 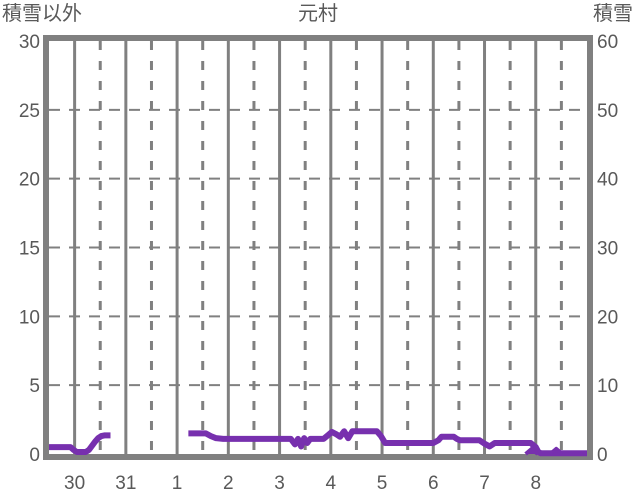 What do you see at coordinates (318, 14) in the screenshot?
I see `page-title: 元村` at bounding box center [318, 14].